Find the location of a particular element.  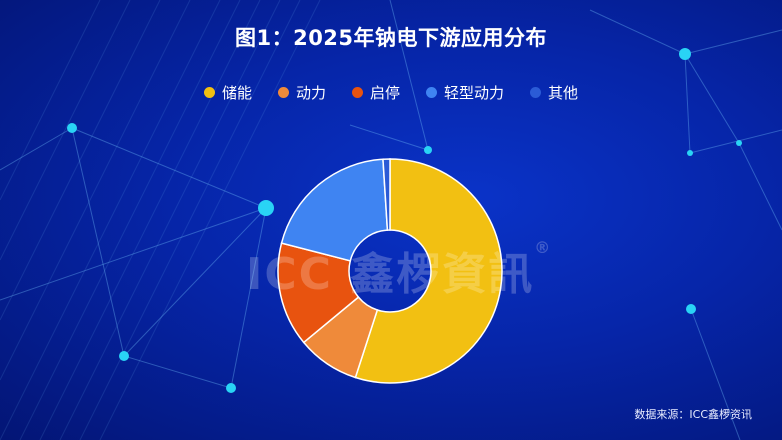

chart-title: 图1：2025年钠电下游应用分布 is located at coordinates (391, 38).